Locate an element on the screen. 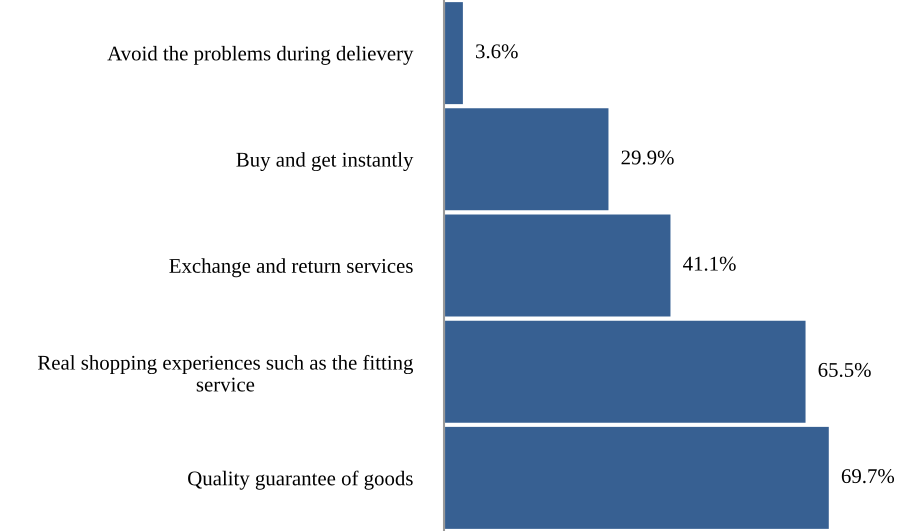 Image resolution: width=907 pixels, height=531 pixels. y-tick-label: Buy and get instantly is located at coordinates (325, 162).